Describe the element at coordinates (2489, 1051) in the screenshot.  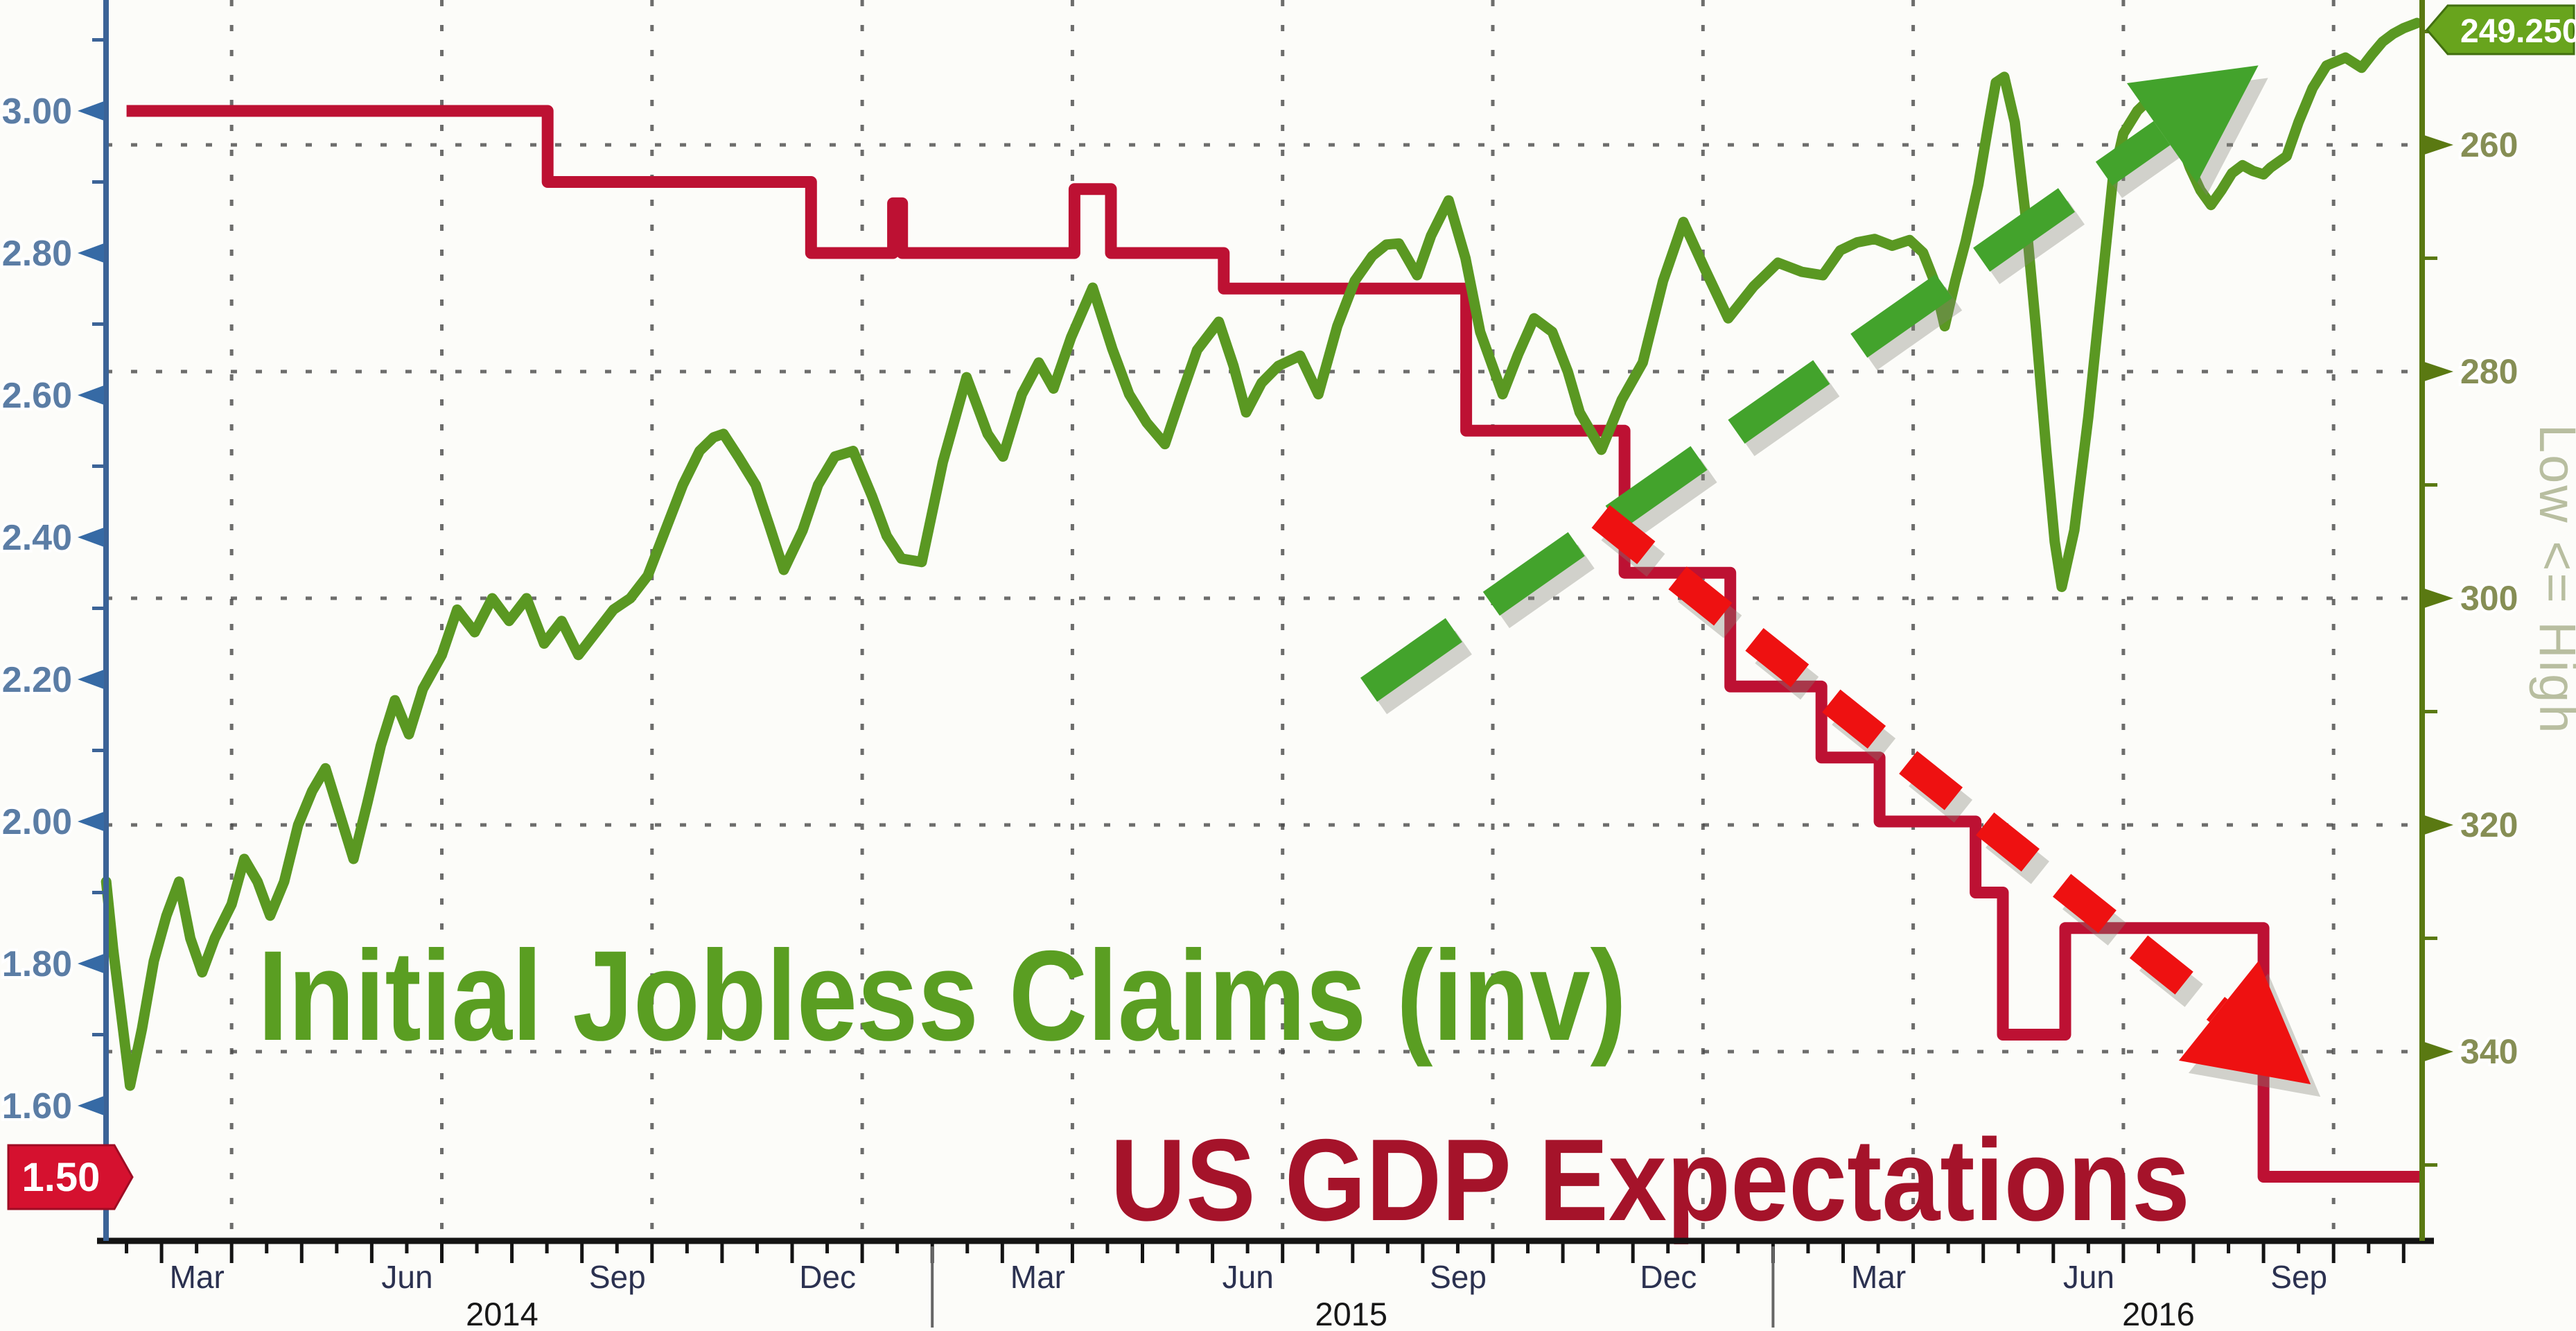
I see `right-axis-label: 340` at that location.